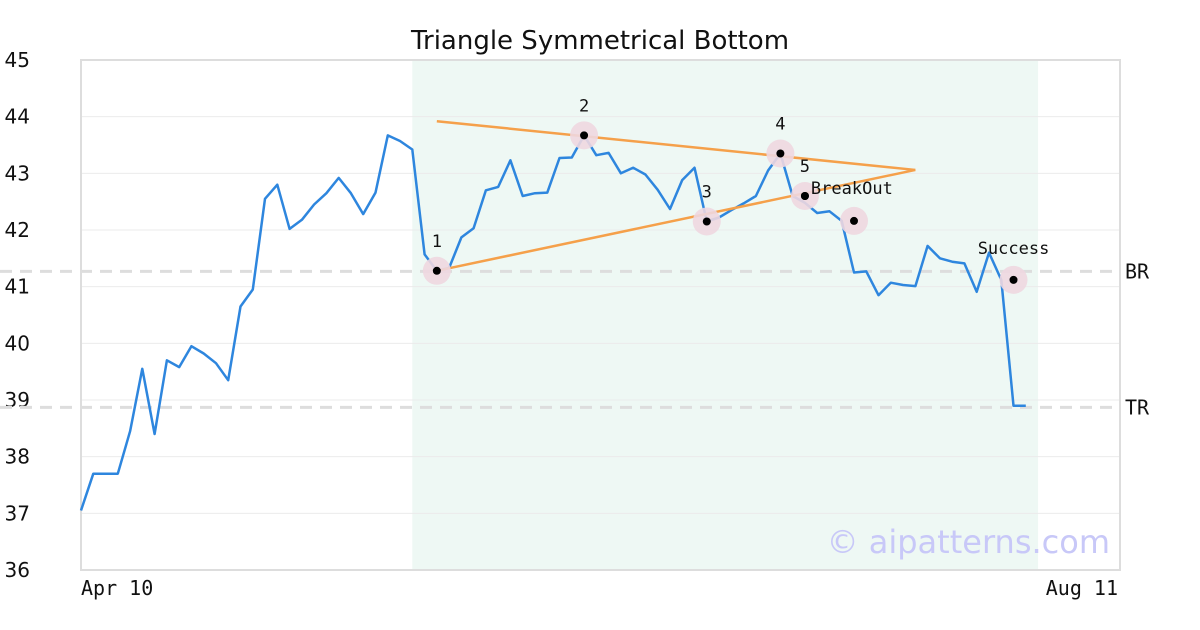  What do you see at coordinates (676, 145) in the screenshot?
I see `triangle-upper-line` at bounding box center [676, 145].